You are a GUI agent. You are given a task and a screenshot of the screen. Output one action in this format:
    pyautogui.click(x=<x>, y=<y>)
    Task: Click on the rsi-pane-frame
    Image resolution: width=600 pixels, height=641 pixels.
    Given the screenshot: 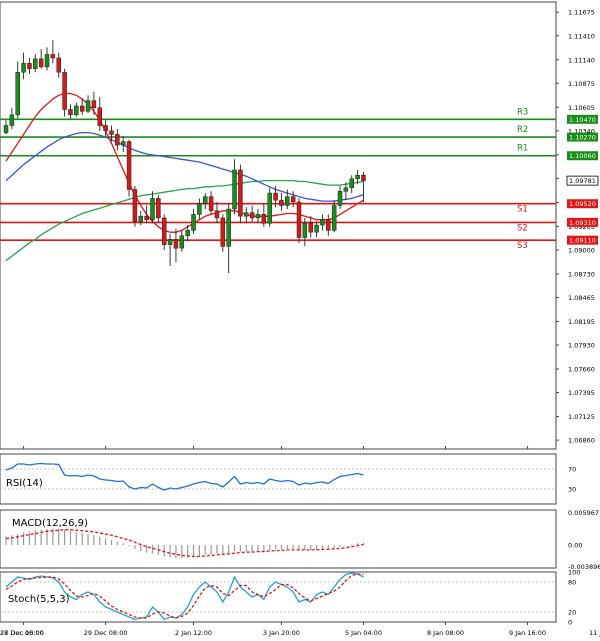 What is the action you would take?
    pyautogui.click(x=278, y=479)
    